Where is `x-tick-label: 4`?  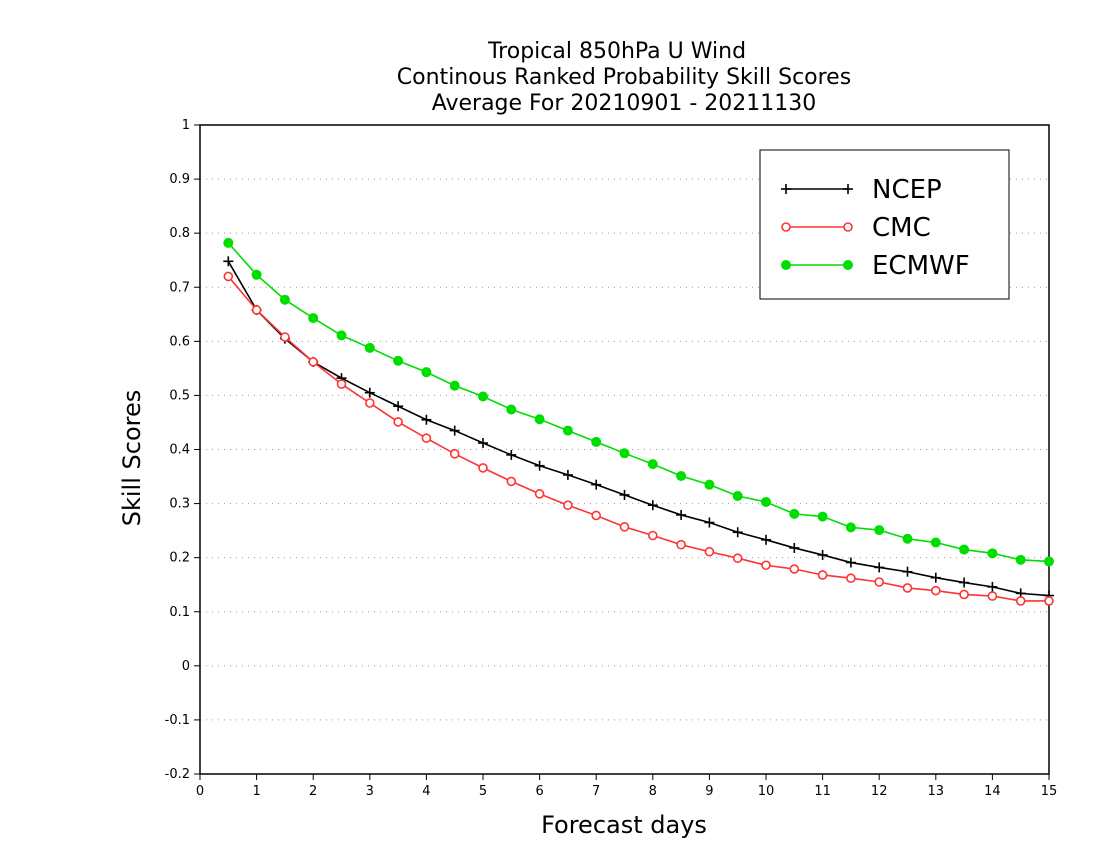 x-tick-label: 4 is located at coordinates (426, 791).